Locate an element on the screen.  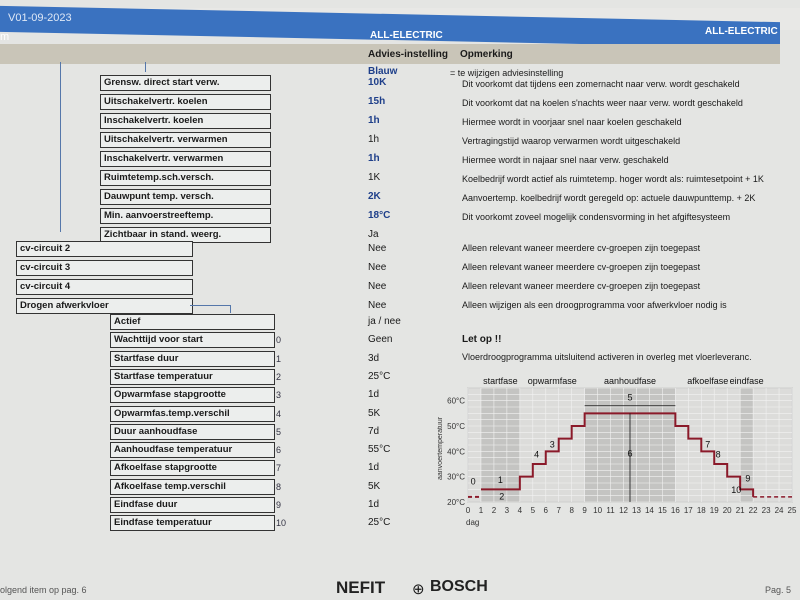
drying-label: Wachttijd voor start is located at coordinates (192, 340).